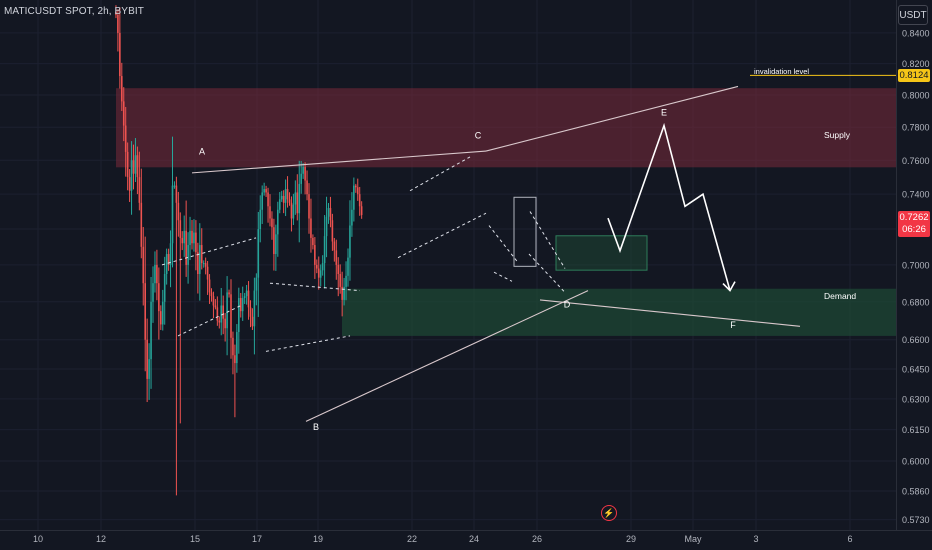  What do you see at coordinates (670, 313) in the screenshot?
I see `demand-trendline-d-f` at bounding box center [670, 313].